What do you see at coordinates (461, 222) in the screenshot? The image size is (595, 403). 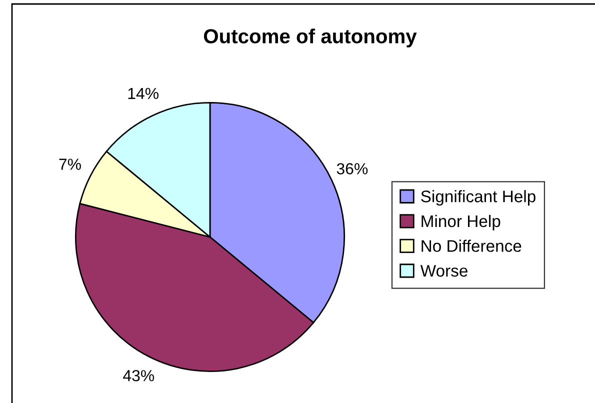 I see `legend-label: Minor Help` at bounding box center [461, 222].